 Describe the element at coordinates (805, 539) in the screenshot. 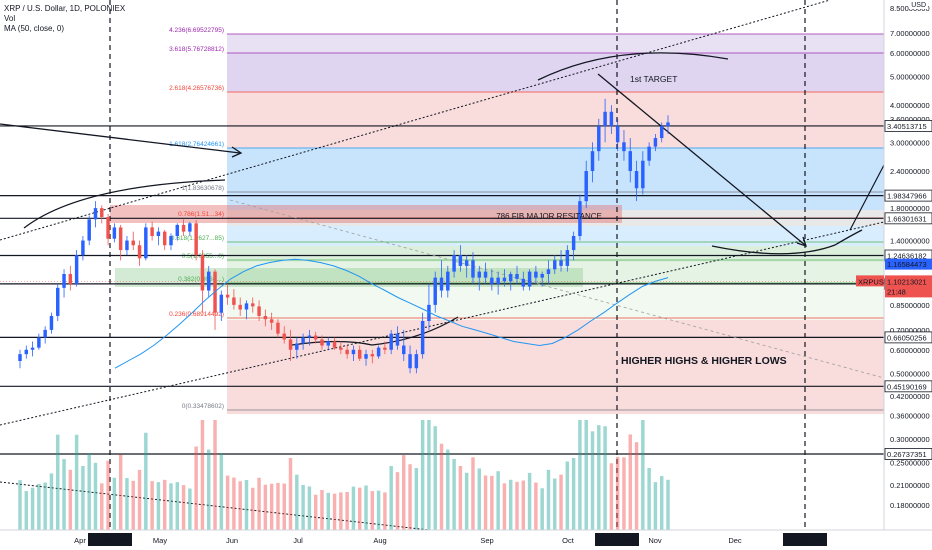

I see `time-tick-highlight` at that location.